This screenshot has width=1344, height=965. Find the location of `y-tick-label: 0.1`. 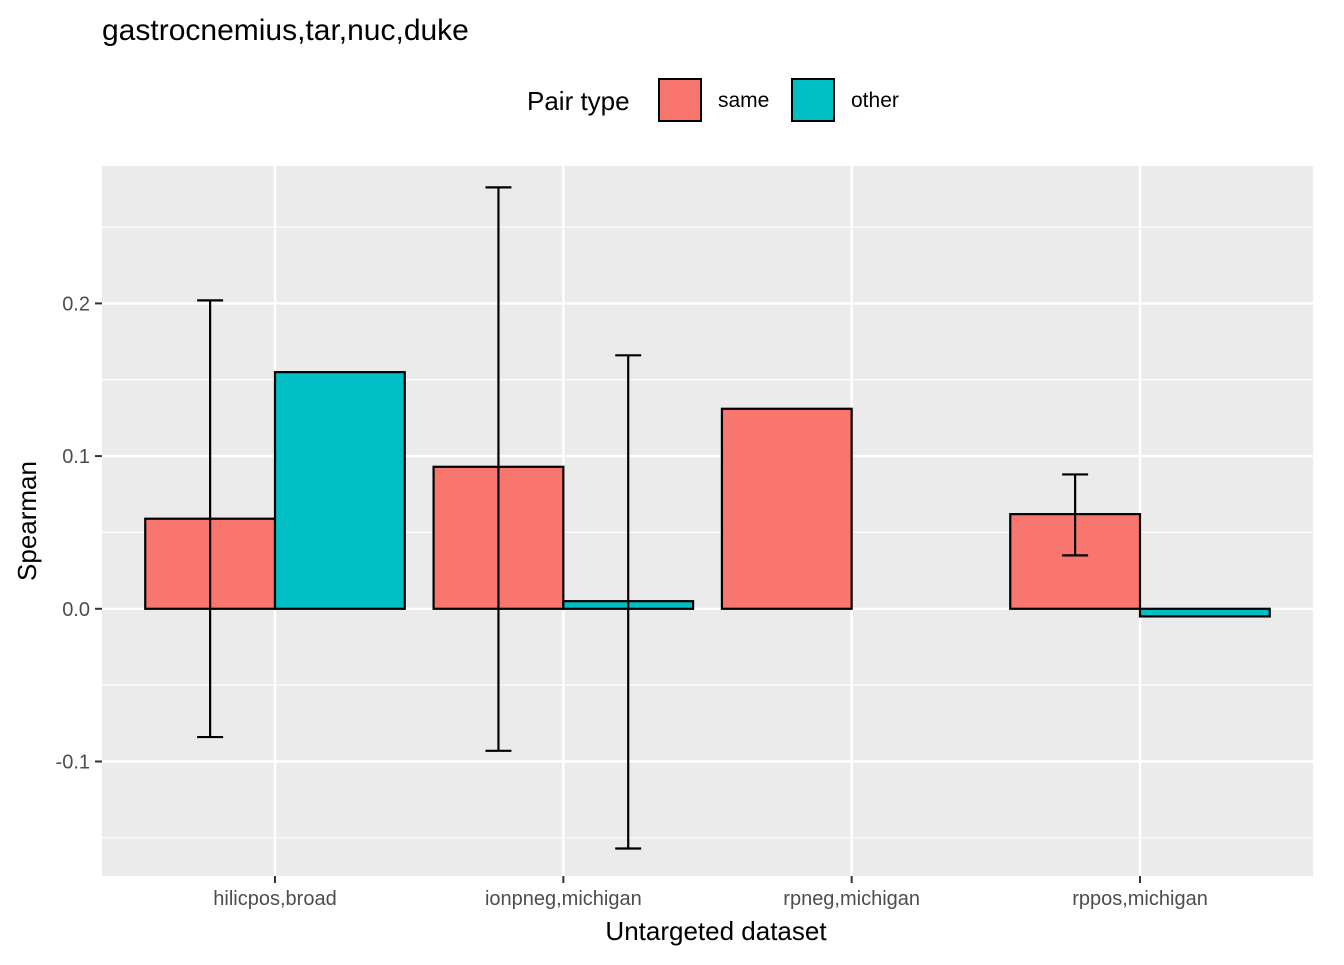

y-tick-label: 0.1 is located at coordinates (76, 457).